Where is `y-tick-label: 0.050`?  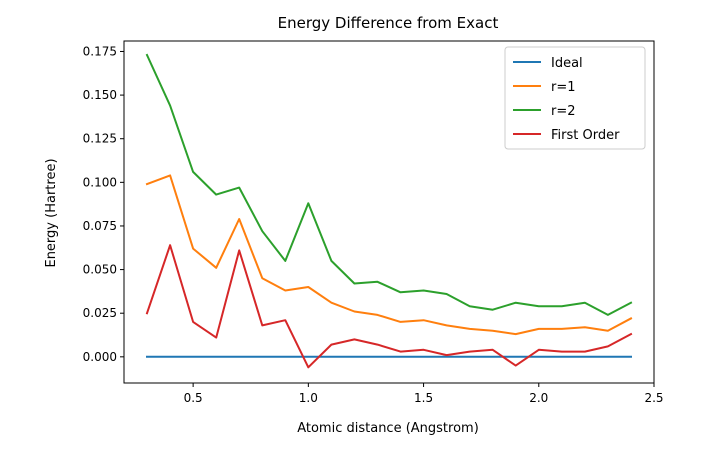
y-tick-label: 0.050 is located at coordinates (100, 270).